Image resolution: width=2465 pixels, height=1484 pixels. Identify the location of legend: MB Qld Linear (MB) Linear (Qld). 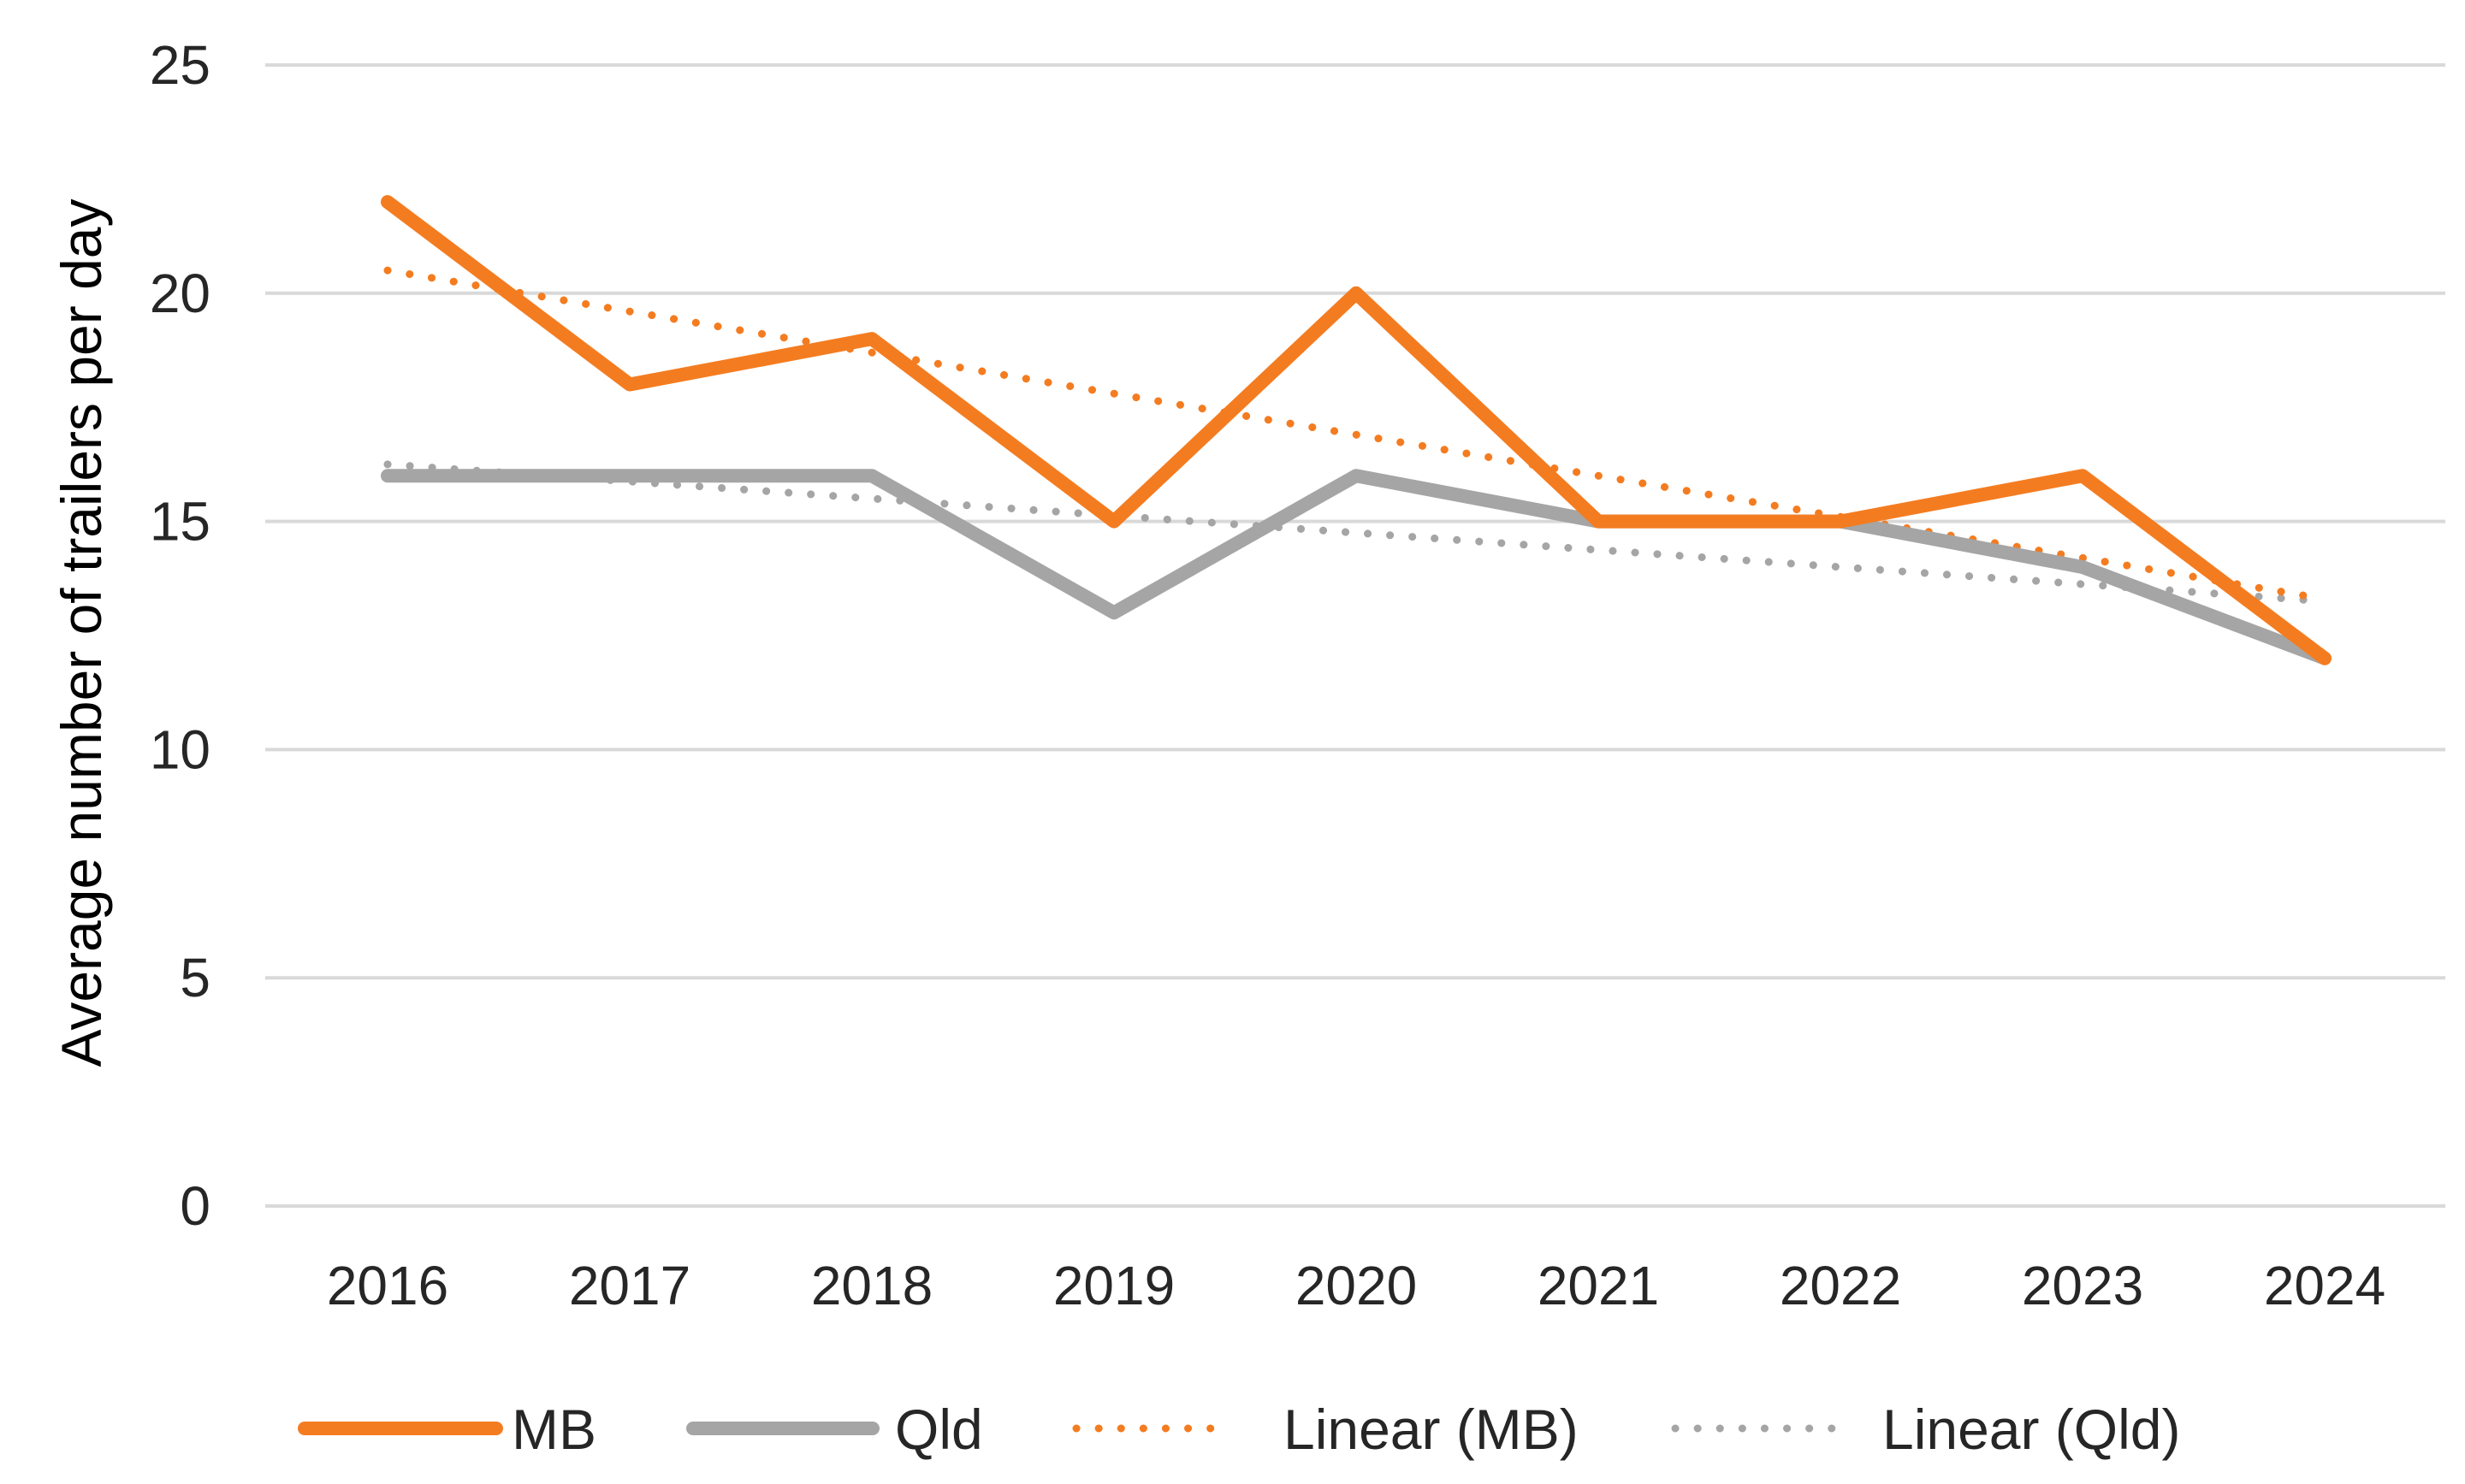
(1239, 1429).